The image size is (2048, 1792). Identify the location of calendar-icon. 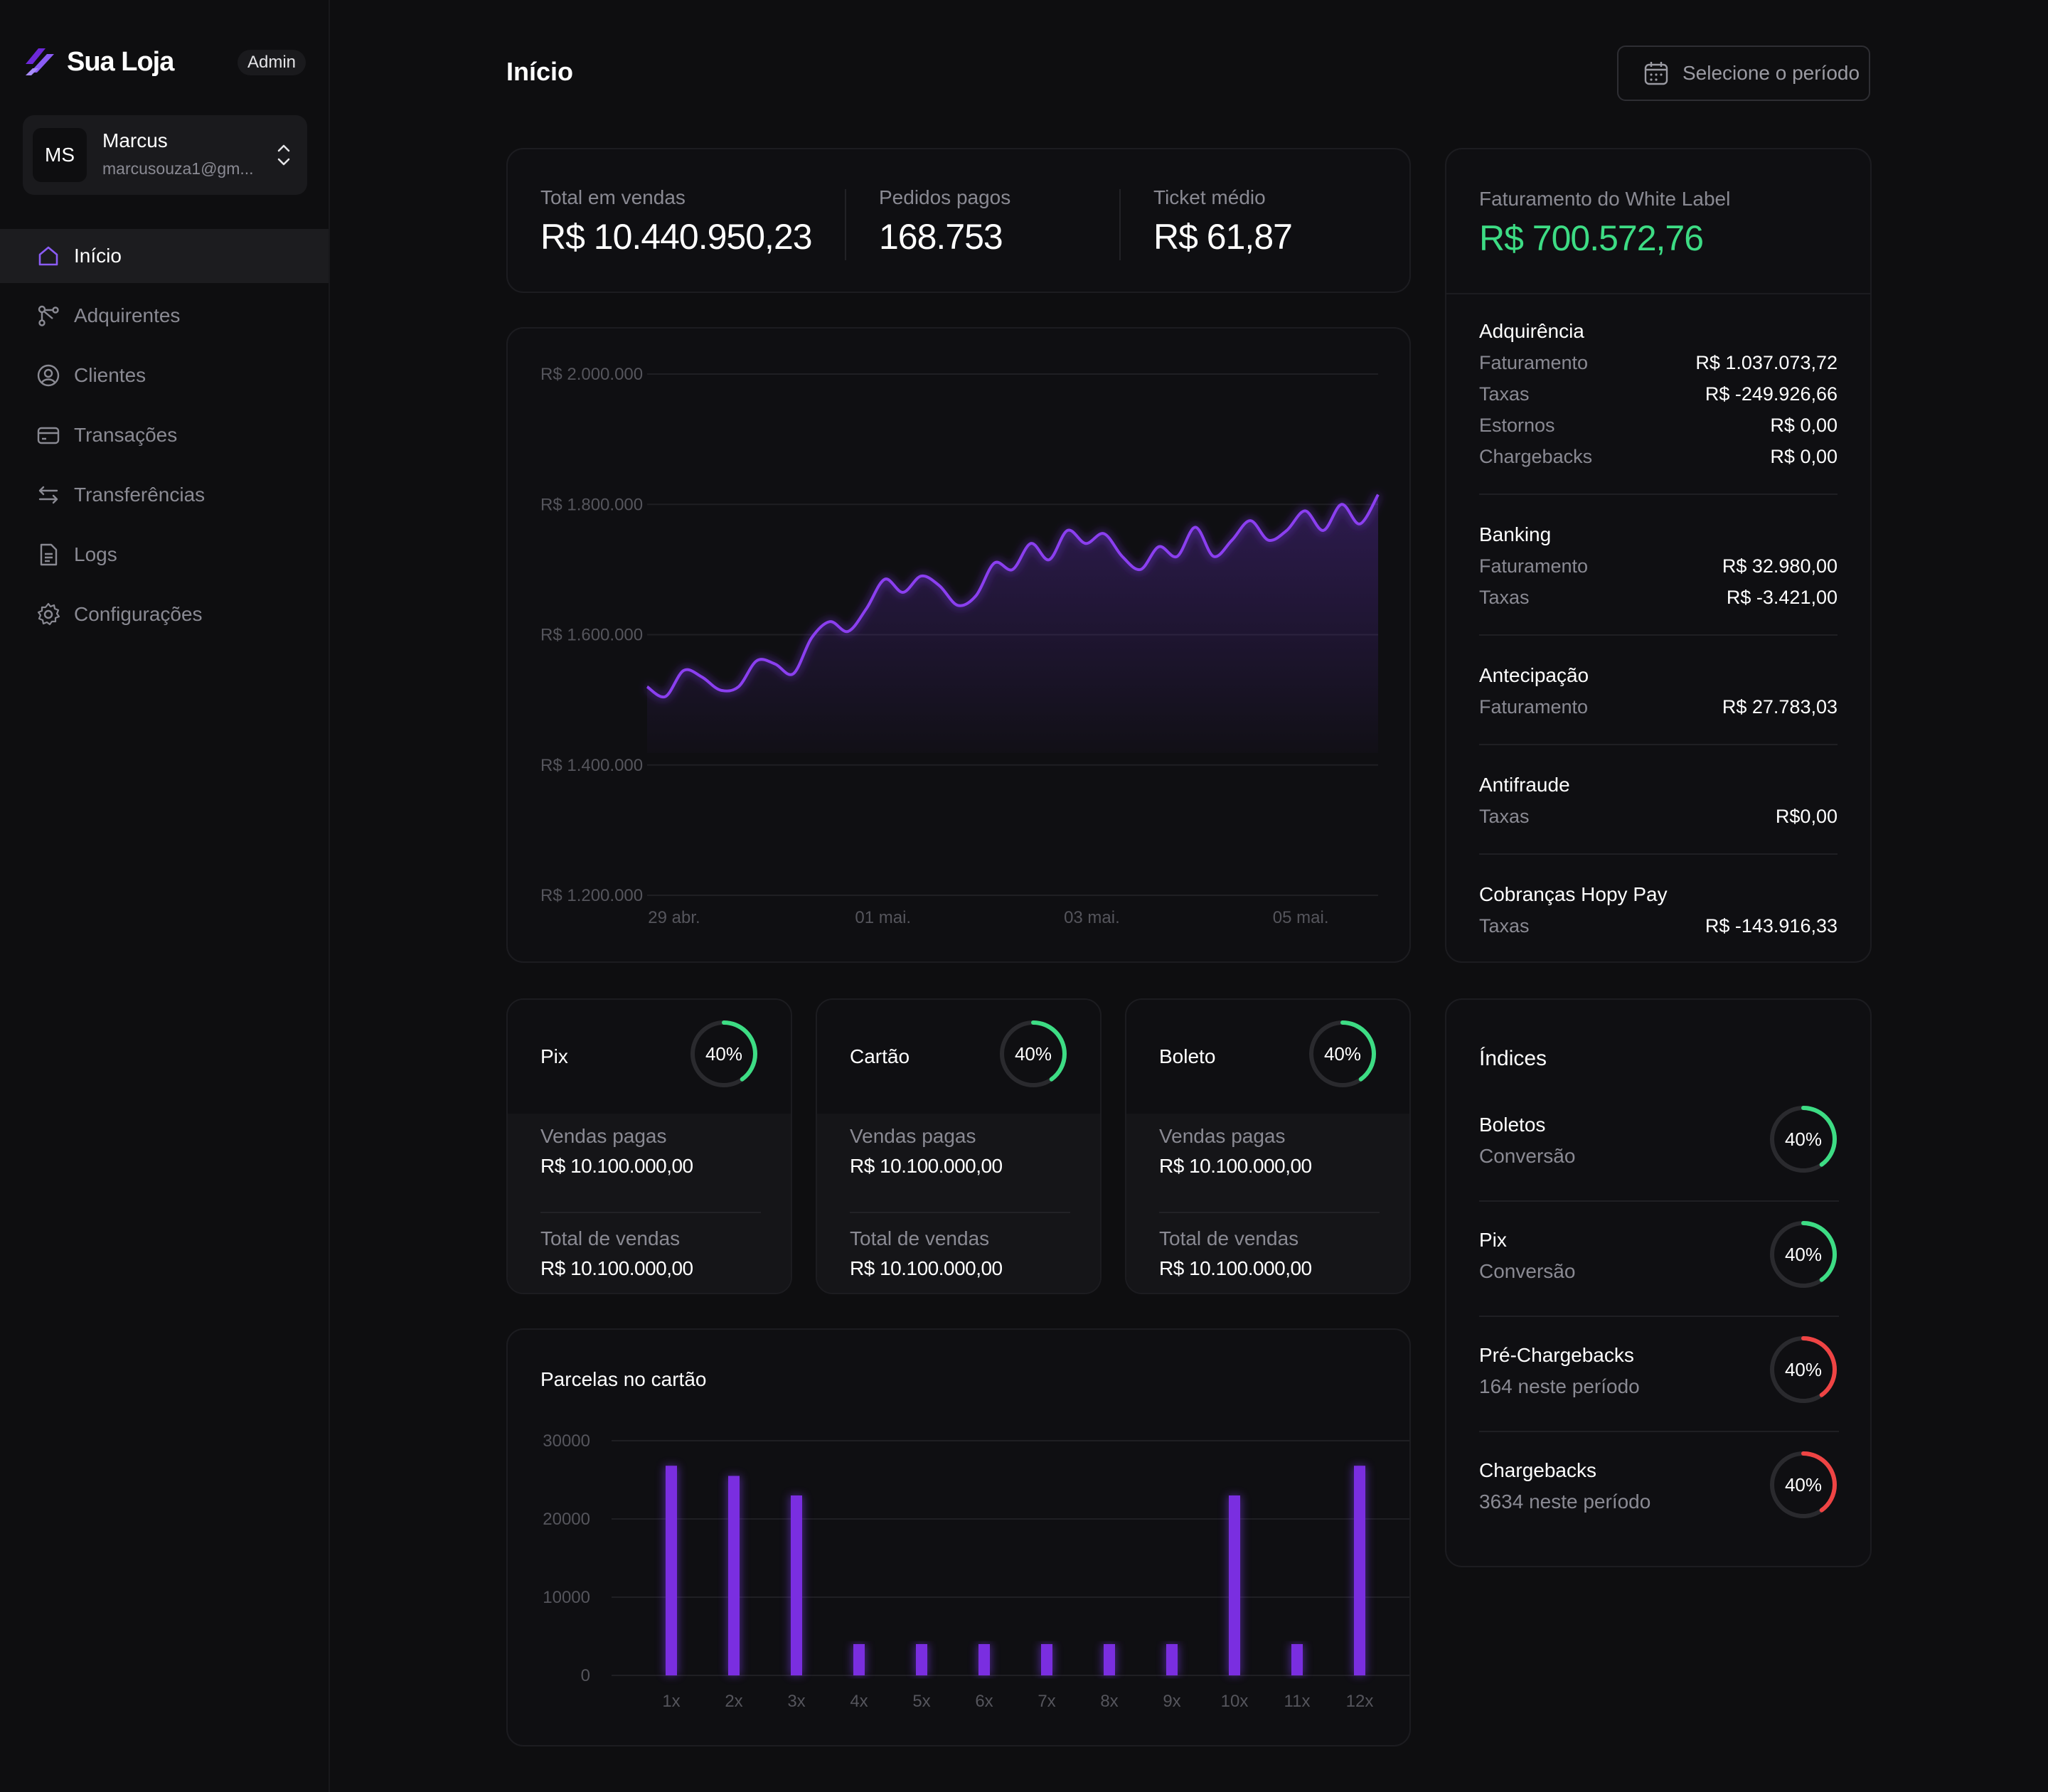
(1656, 73).